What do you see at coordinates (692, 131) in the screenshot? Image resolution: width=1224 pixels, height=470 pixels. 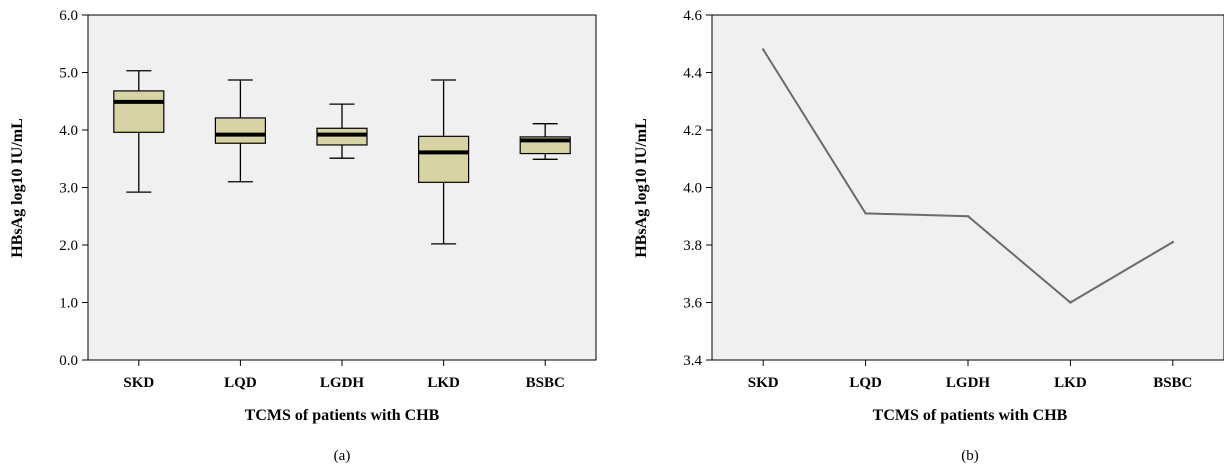 I see `y-tick-label-b: 4.2` at bounding box center [692, 131].